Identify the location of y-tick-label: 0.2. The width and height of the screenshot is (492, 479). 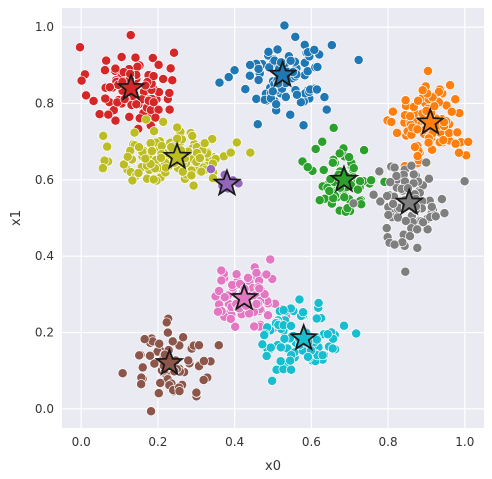
(44, 333).